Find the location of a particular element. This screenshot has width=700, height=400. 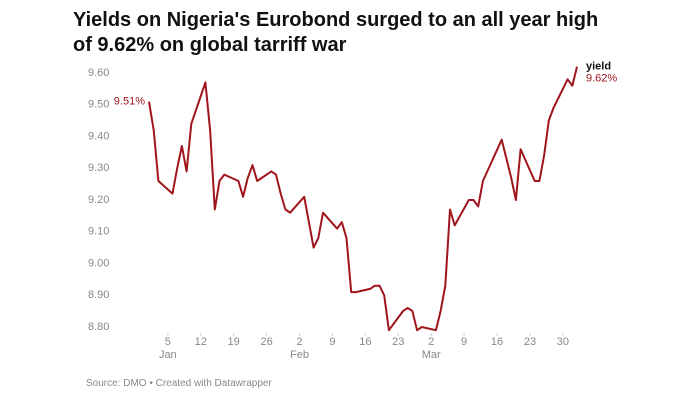

y-tick-label: 9.60 is located at coordinates (98, 73).